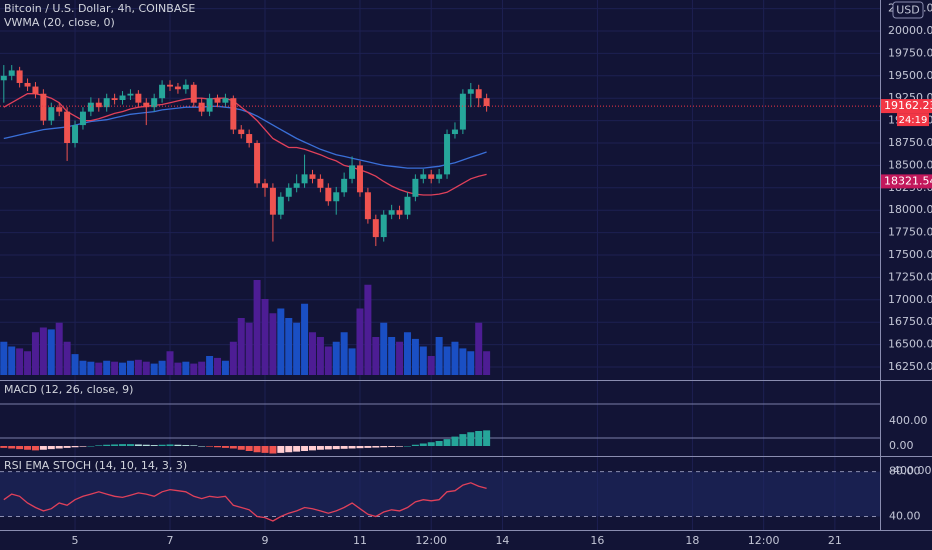 The height and width of the screenshot is (550, 932). I want to click on x-tick-label: 16, so click(597, 540).